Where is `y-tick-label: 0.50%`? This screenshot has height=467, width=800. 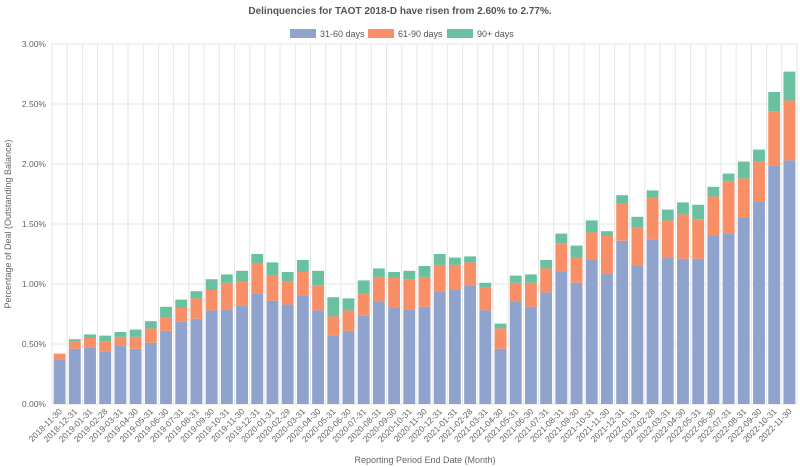
y-tick-label: 0.50% is located at coordinates (34, 344).